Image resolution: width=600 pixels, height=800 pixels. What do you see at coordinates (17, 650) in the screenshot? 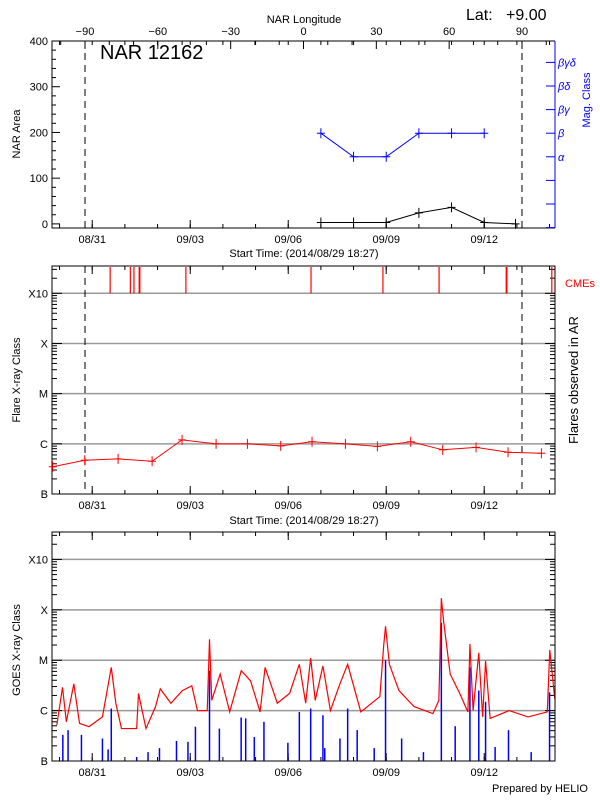
I see `panel3-y-axis-title: GOES X-ray Class` at bounding box center [17, 650].